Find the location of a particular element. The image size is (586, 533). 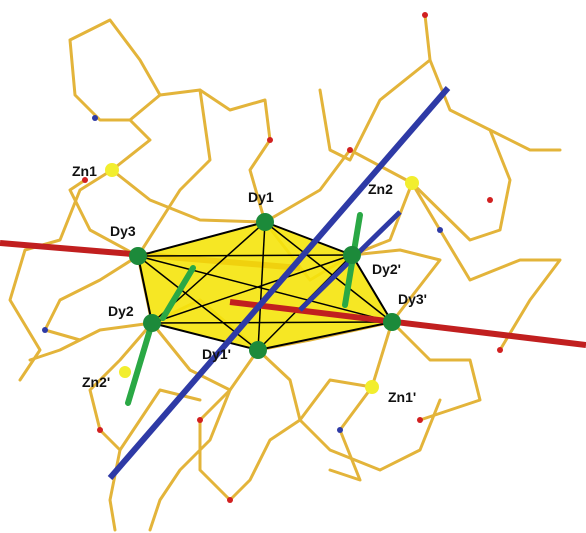

atom-label: Dy2 is located at coordinates (121, 311).